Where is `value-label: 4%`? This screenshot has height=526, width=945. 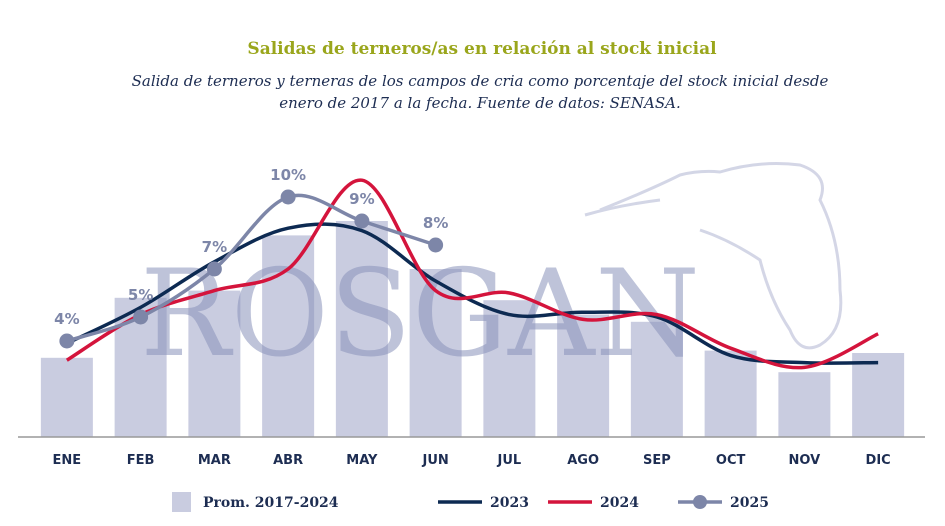
value-label: 4% is located at coordinates (66, 319).